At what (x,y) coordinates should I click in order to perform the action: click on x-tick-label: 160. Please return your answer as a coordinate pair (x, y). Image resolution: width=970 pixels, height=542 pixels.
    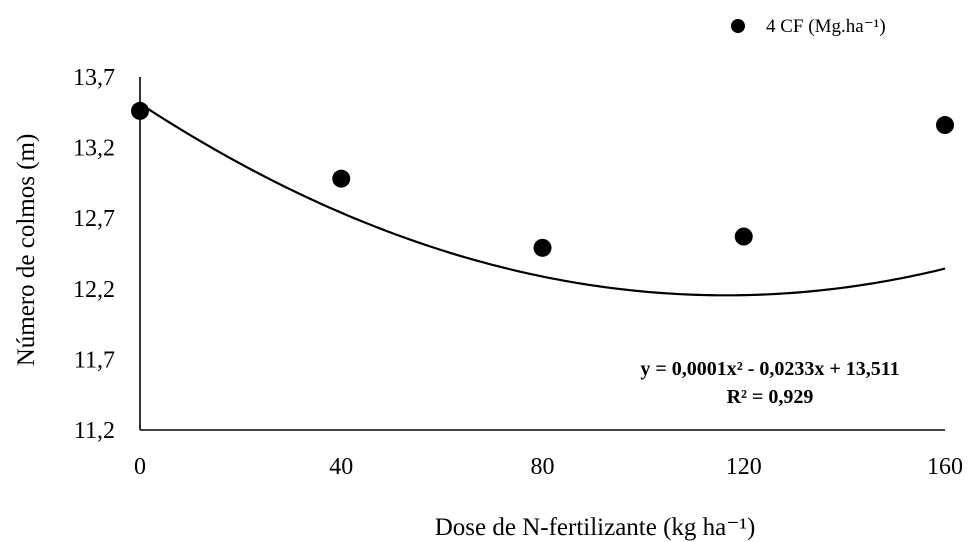
    Looking at the image, I should click on (945, 467).